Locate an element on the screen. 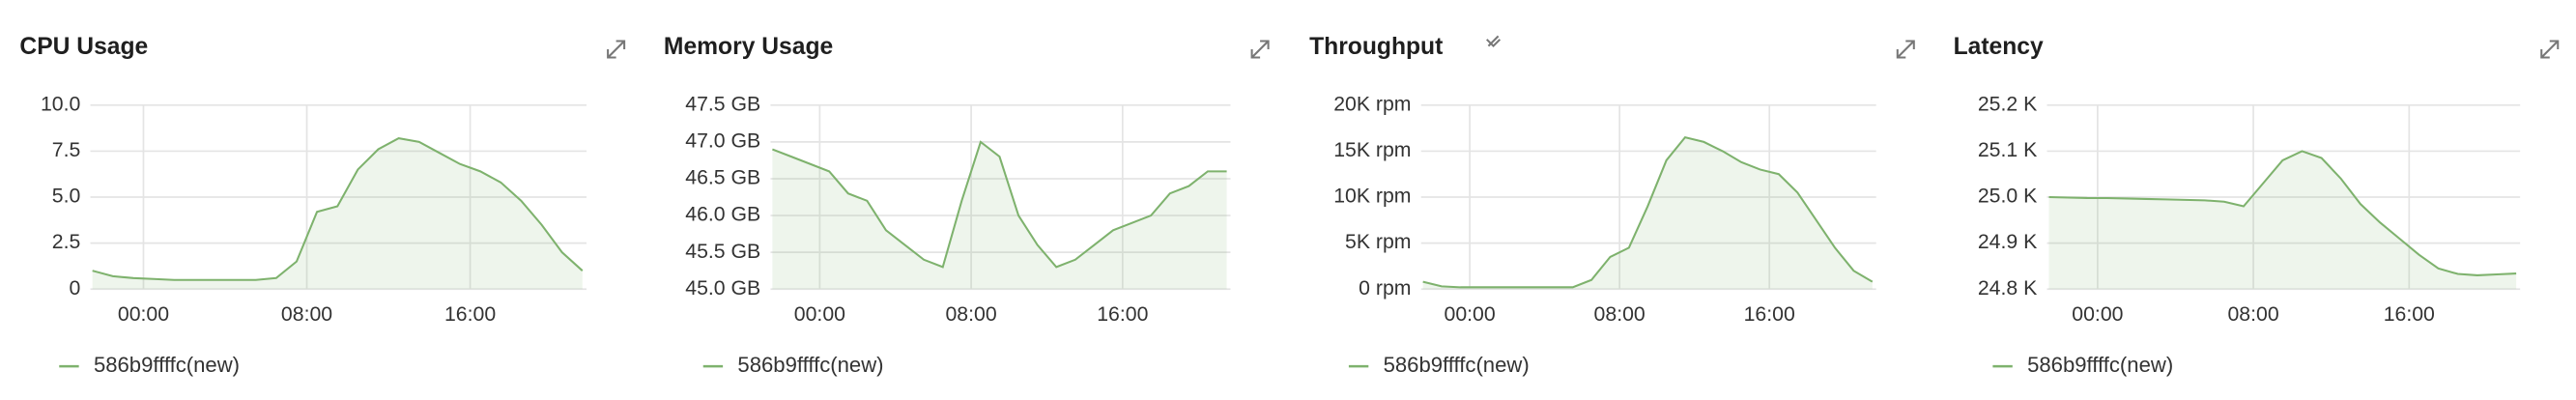  y-tick-label: 10.0 is located at coordinates (61, 103).